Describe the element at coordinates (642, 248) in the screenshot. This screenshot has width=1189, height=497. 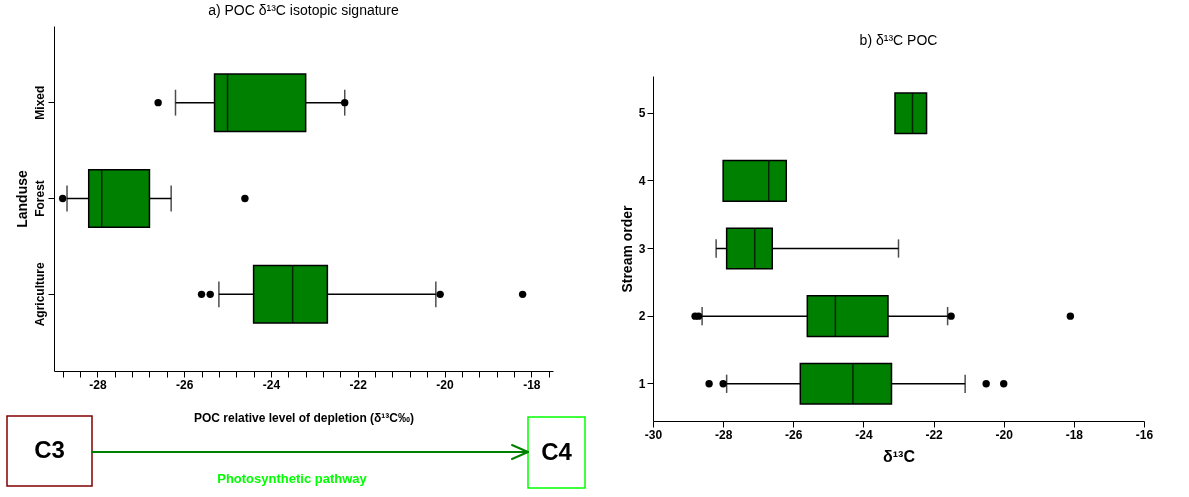
I see `y-tick-label: 3` at that location.